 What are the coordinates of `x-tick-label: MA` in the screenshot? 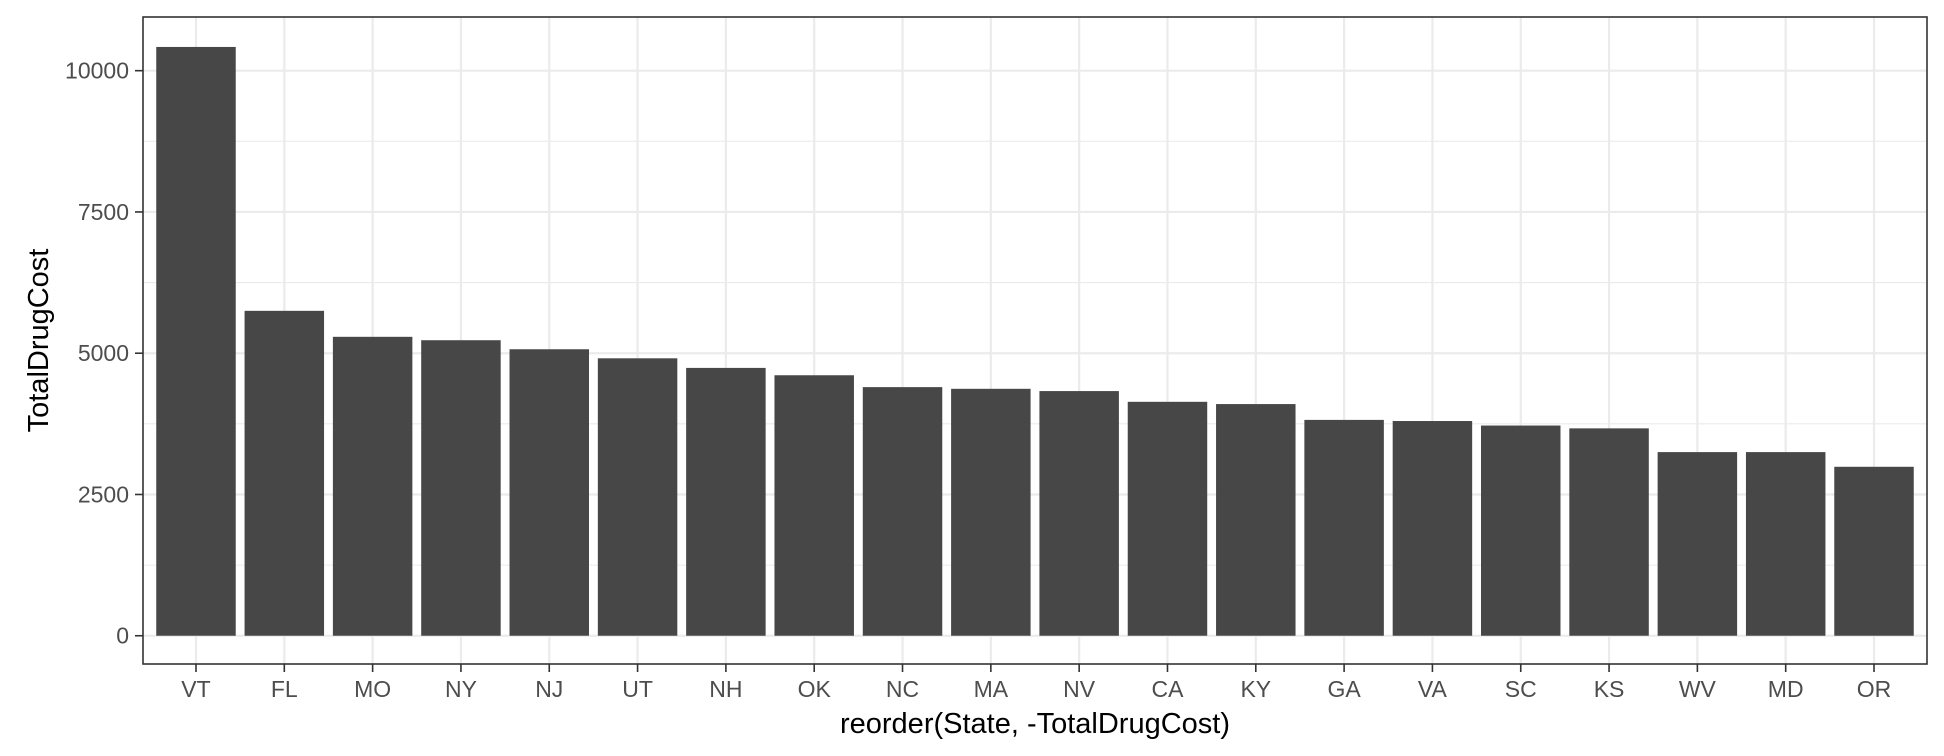 It's located at (991, 689).